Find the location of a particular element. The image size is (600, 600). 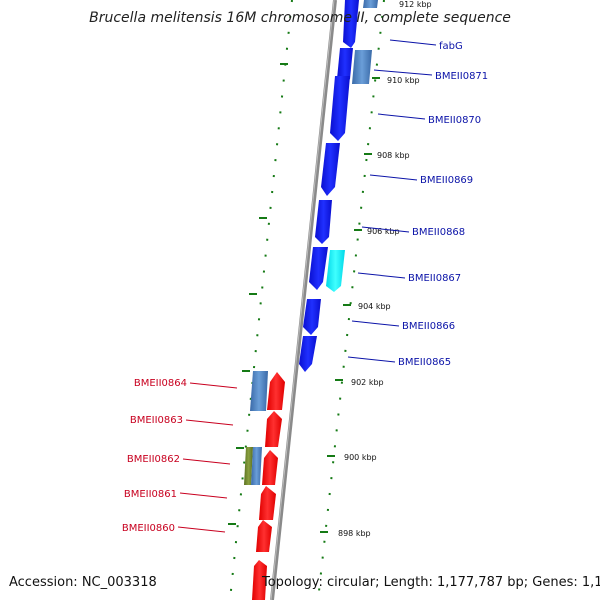

gene-arrow-BMEII0860 is located at coordinates (264, 536).